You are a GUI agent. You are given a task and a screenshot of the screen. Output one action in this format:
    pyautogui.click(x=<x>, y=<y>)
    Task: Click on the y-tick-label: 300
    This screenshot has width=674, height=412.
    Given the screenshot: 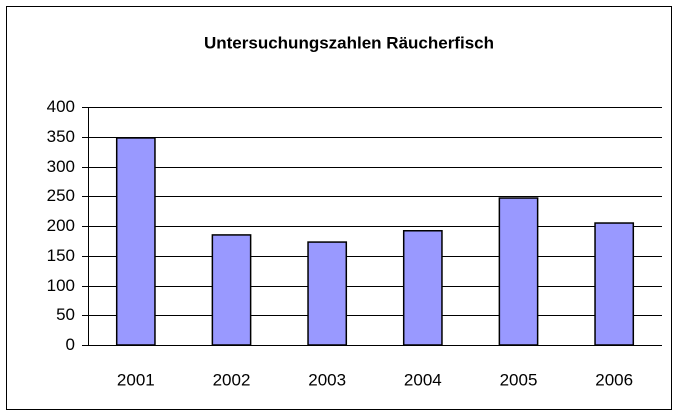 What is the action you would take?
    pyautogui.click(x=61, y=166)
    